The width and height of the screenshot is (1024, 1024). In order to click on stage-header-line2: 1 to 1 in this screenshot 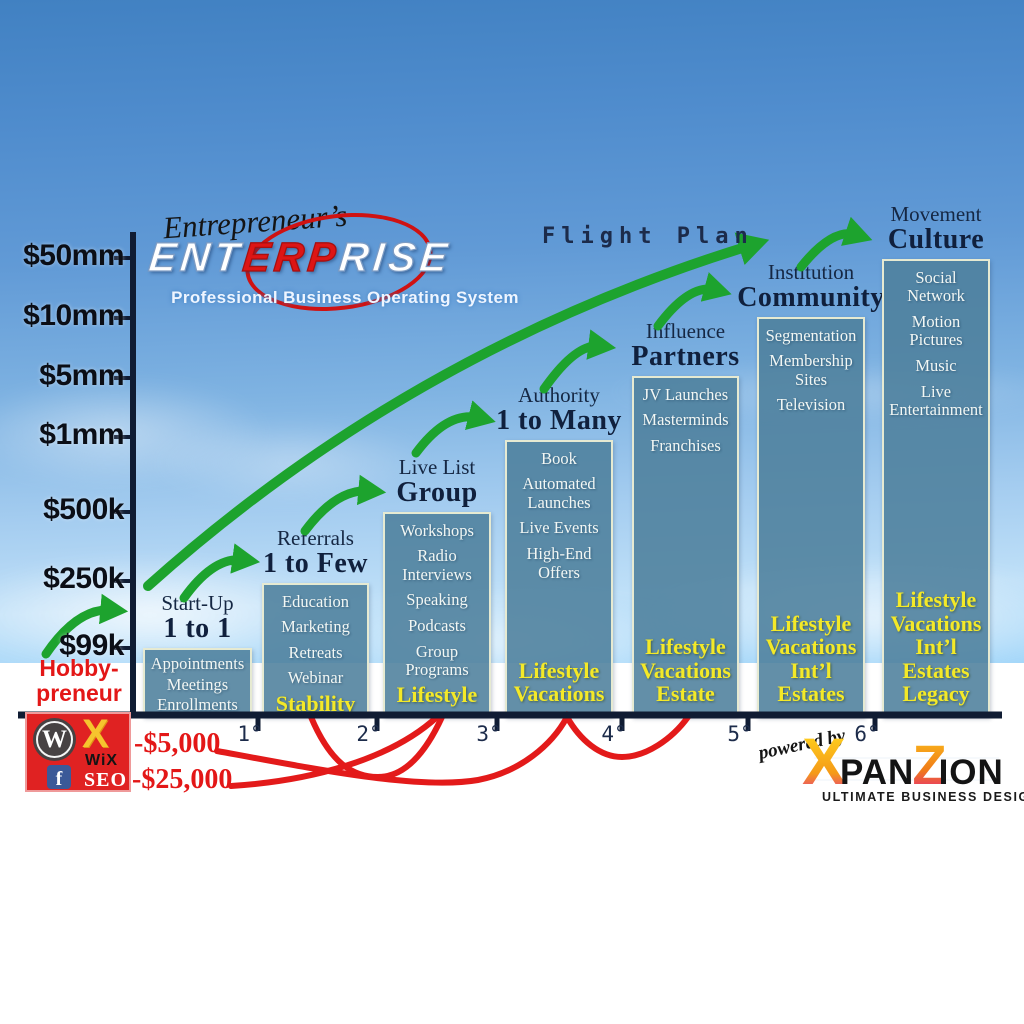, I will do `click(197, 628)`.